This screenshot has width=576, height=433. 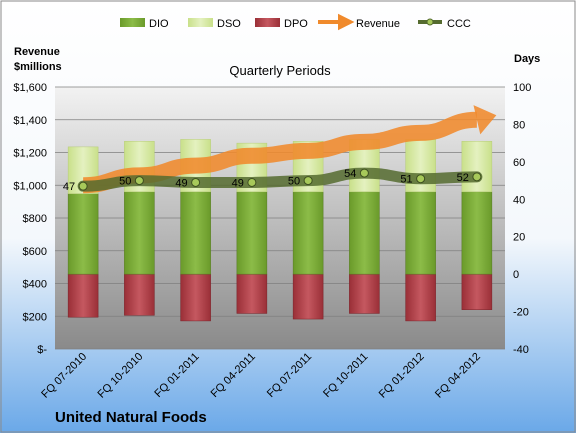 I want to click on ccc-line, so click(x=280, y=179).